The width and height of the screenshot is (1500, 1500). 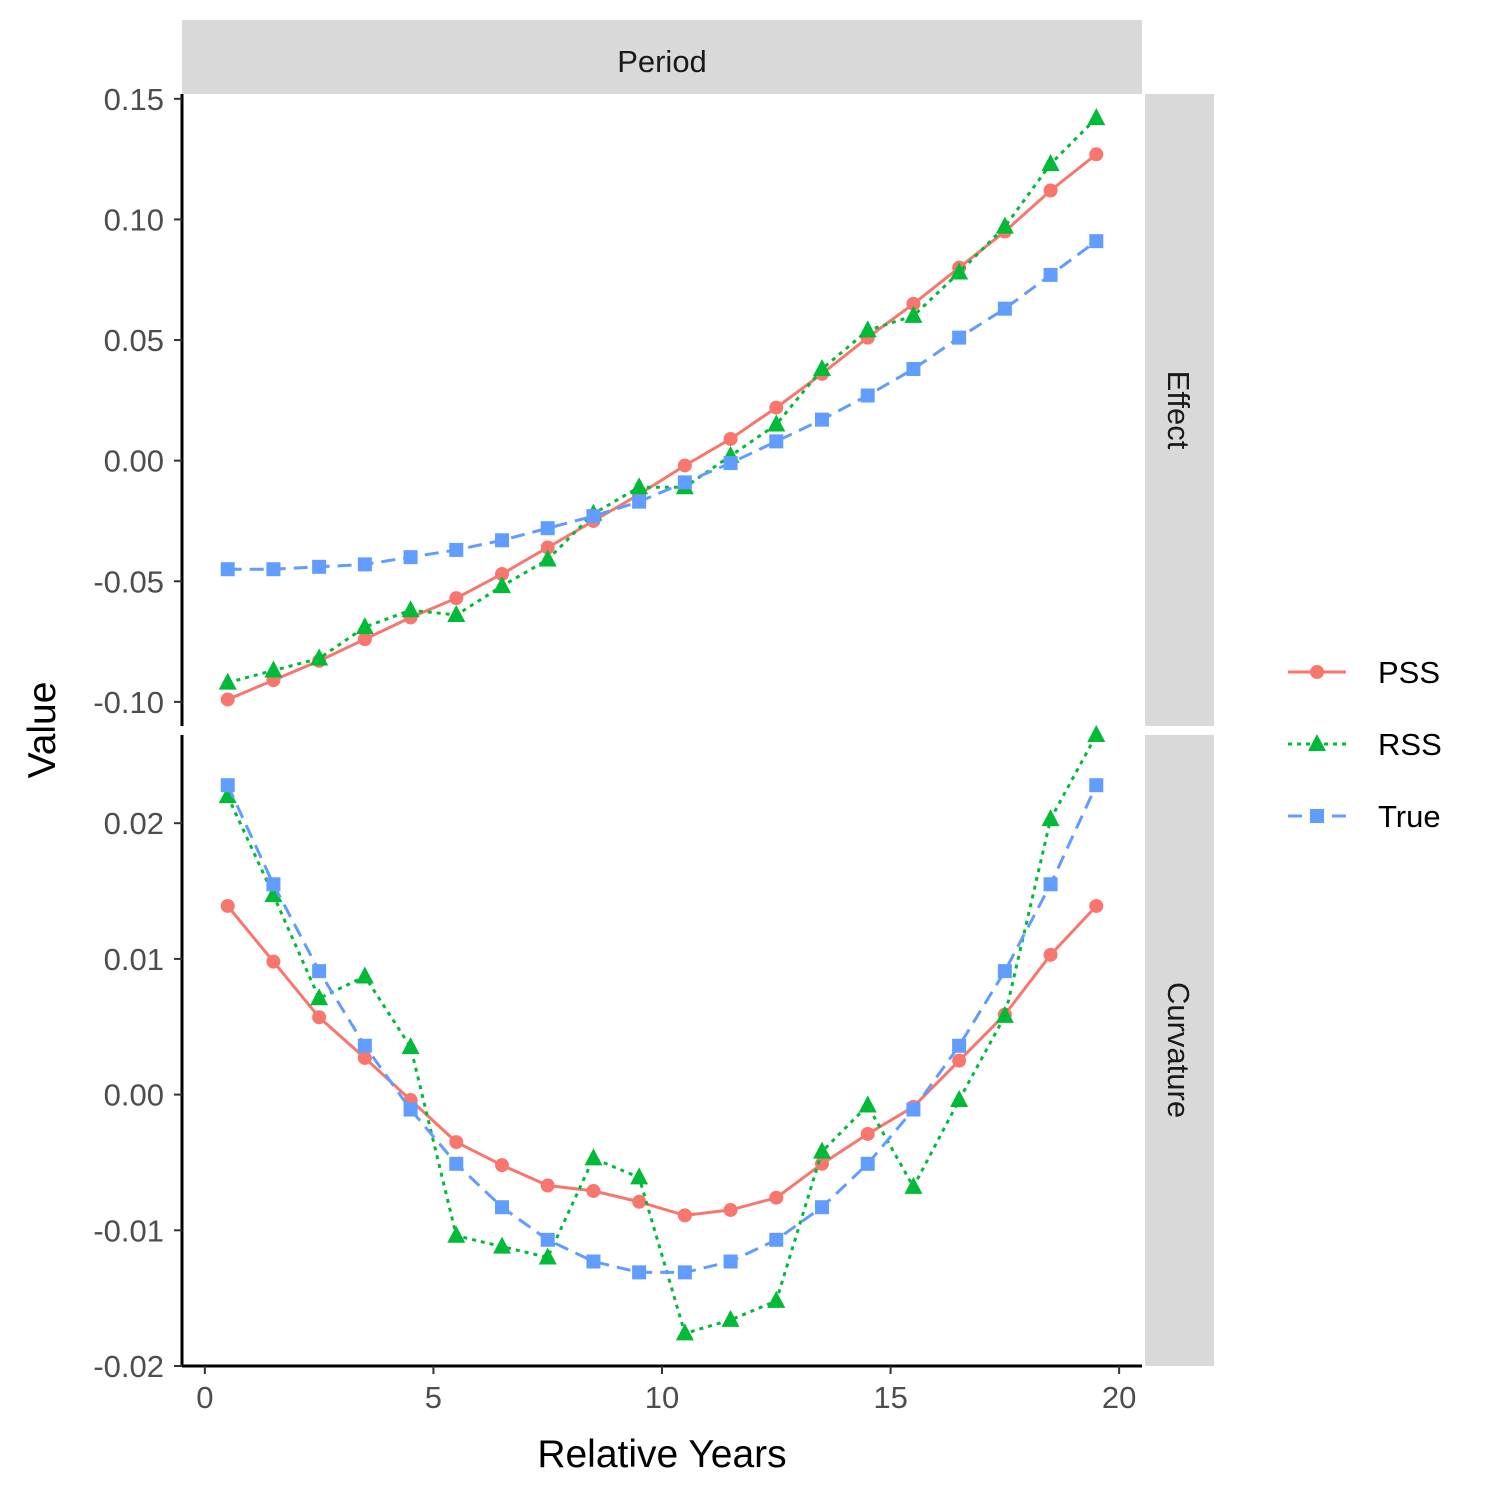 I want to click on legend-label: RSS, so click(x=1410, y=744).